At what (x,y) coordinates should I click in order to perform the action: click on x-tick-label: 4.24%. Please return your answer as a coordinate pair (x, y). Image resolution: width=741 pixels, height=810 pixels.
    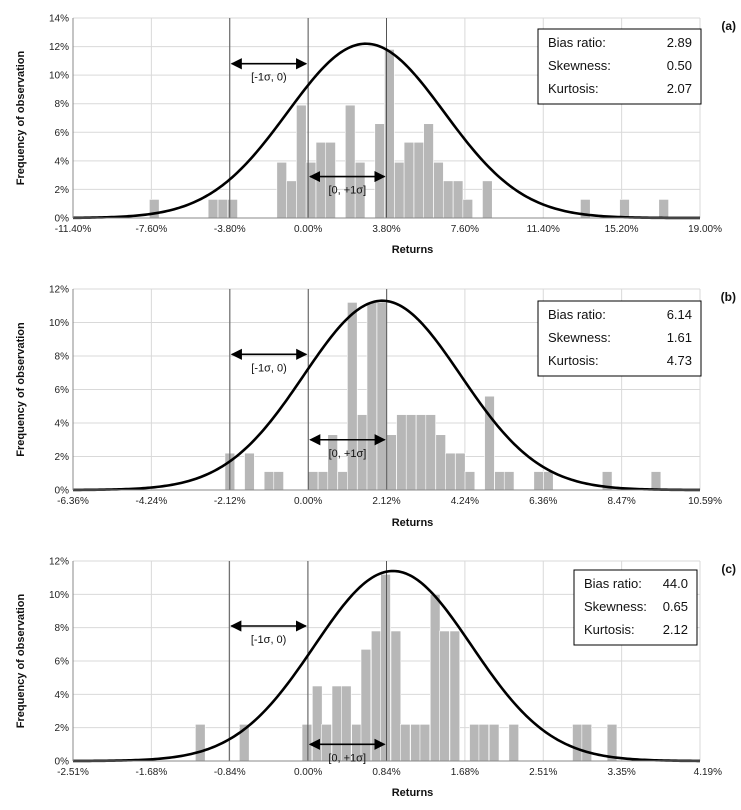
    Looking at the image, I should click on (465, 501).